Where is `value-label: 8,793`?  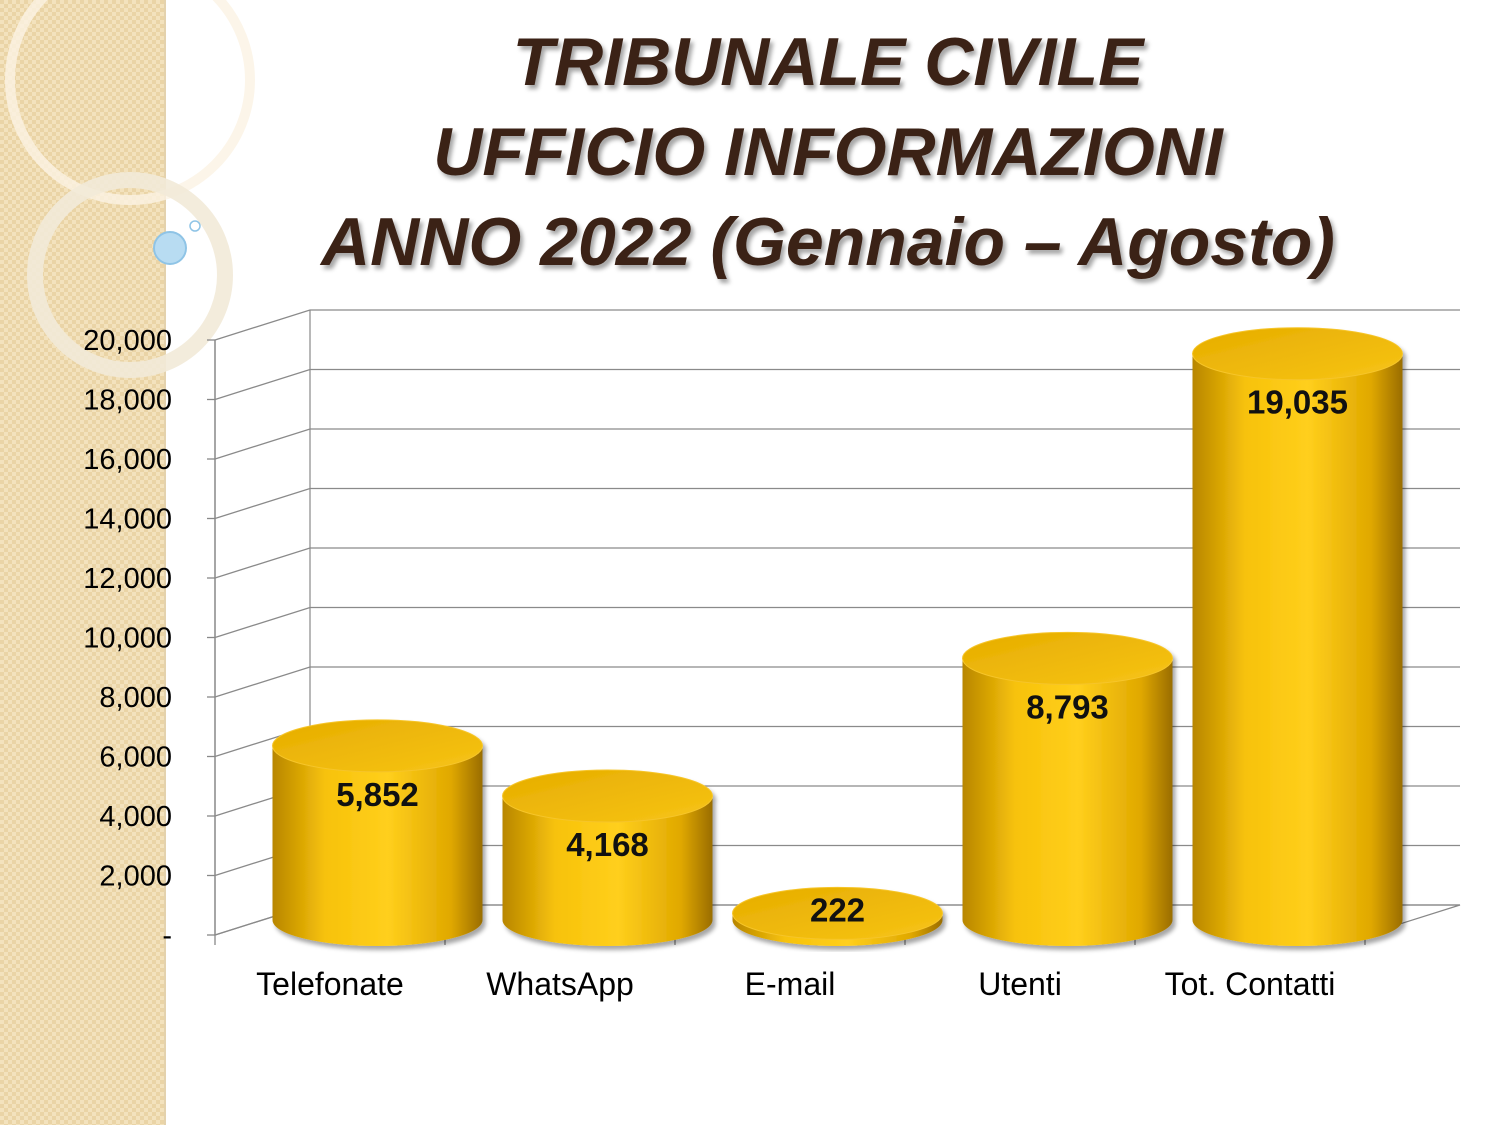 value-label: 8,793 is located at coordinates (1067, 706).